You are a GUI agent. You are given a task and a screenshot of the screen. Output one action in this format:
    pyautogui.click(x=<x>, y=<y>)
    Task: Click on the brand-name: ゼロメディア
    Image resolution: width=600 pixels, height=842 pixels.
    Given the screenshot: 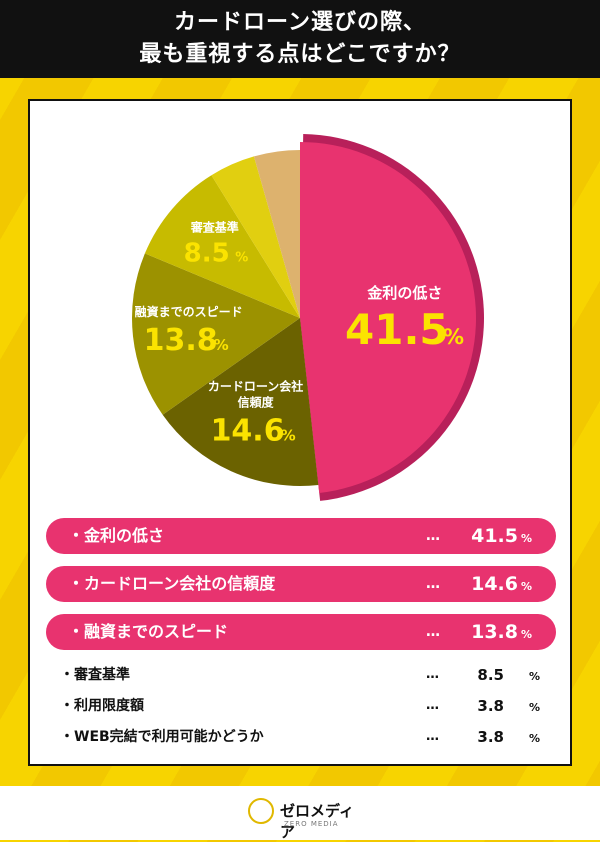 What is the action you would take?
    pyautogui.click(x=317, y=821)
    